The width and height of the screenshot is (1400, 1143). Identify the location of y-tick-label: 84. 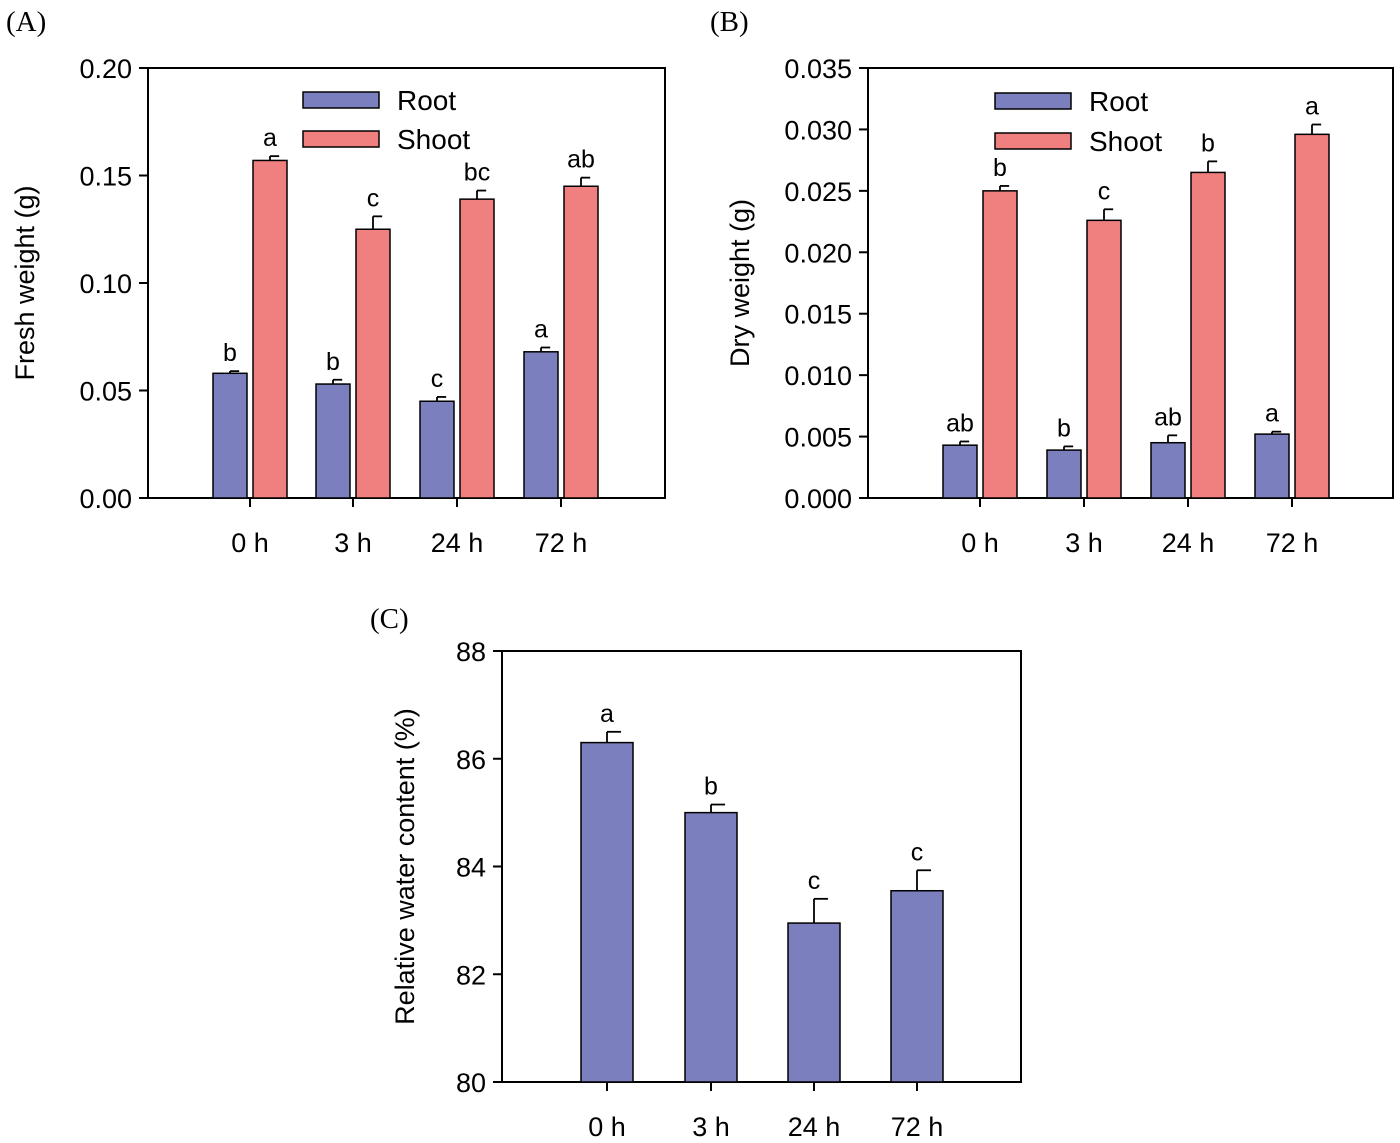
(471, 868).